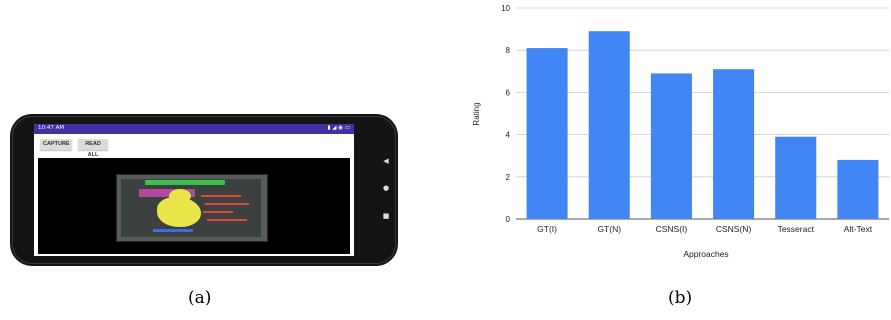 The image size is (891, 320). I want to click on y-tick-label: 0, so click(508, 219).